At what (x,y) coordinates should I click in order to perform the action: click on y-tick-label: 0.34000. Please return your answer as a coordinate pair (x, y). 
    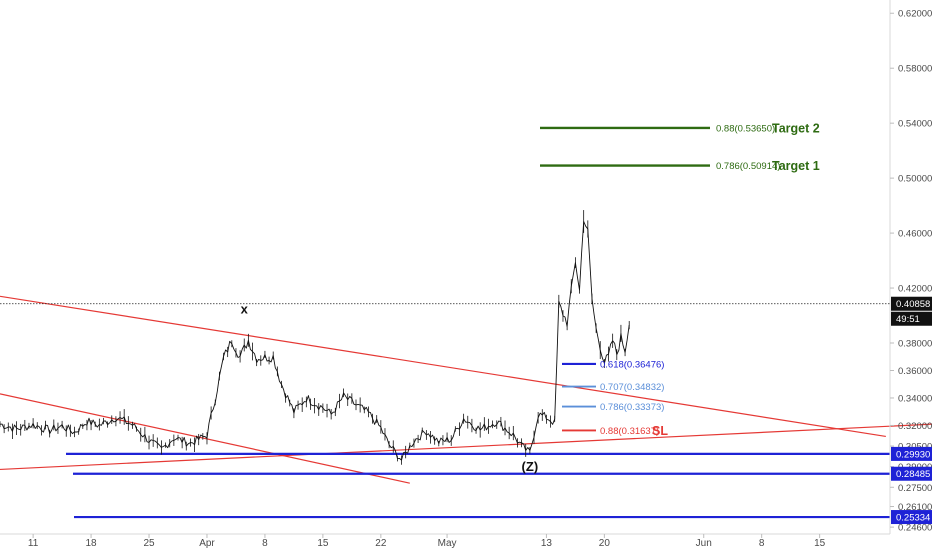
    Looking at the image, I should click on (915, 398).